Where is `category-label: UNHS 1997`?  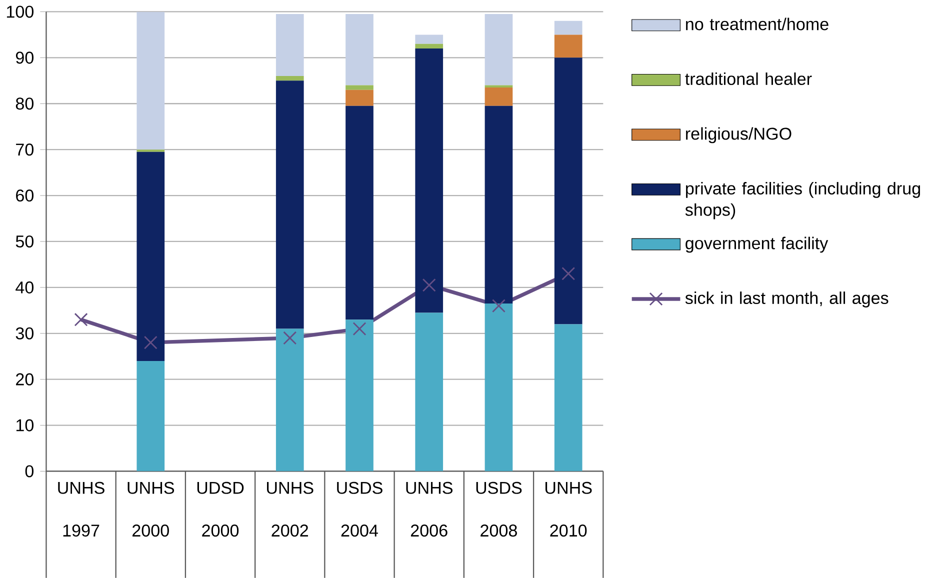 category-label: UNHS 1997 is located at coordinates (81, 509).